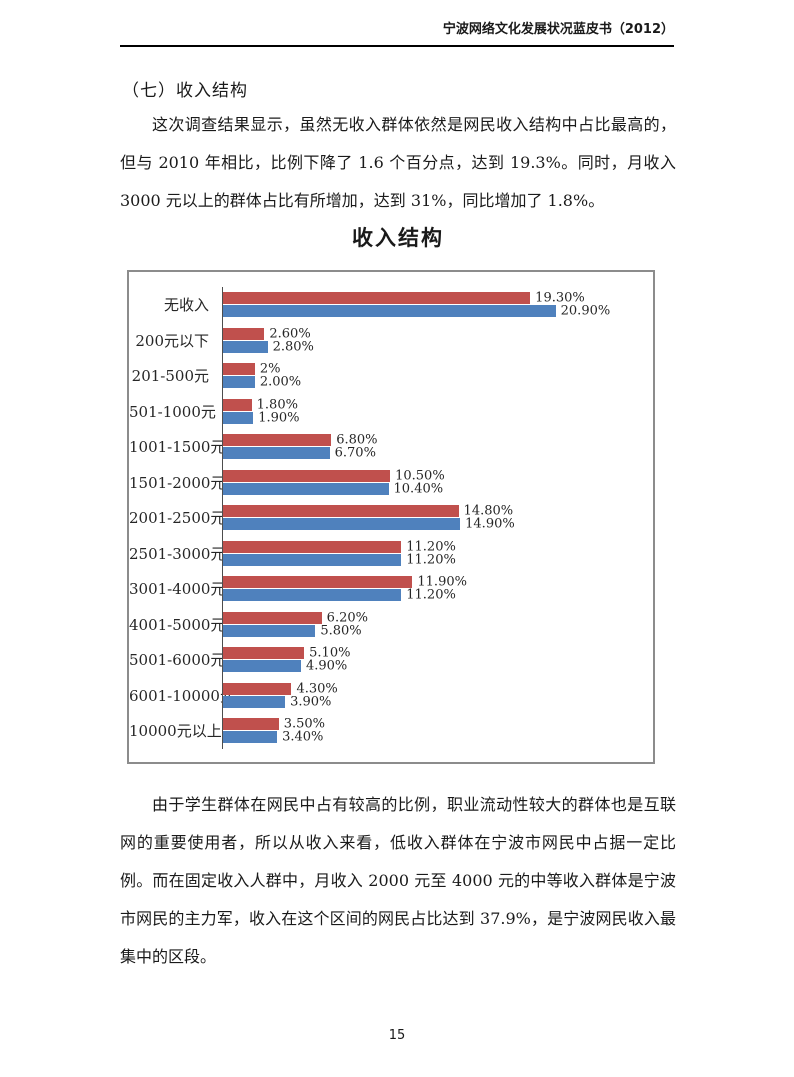  What do you see at coordinates (558, 29) in the screenshot?
I see `header-title: 宁波网络文化发展状况蓝皮书（2012）` at bounding box center [558, 29].